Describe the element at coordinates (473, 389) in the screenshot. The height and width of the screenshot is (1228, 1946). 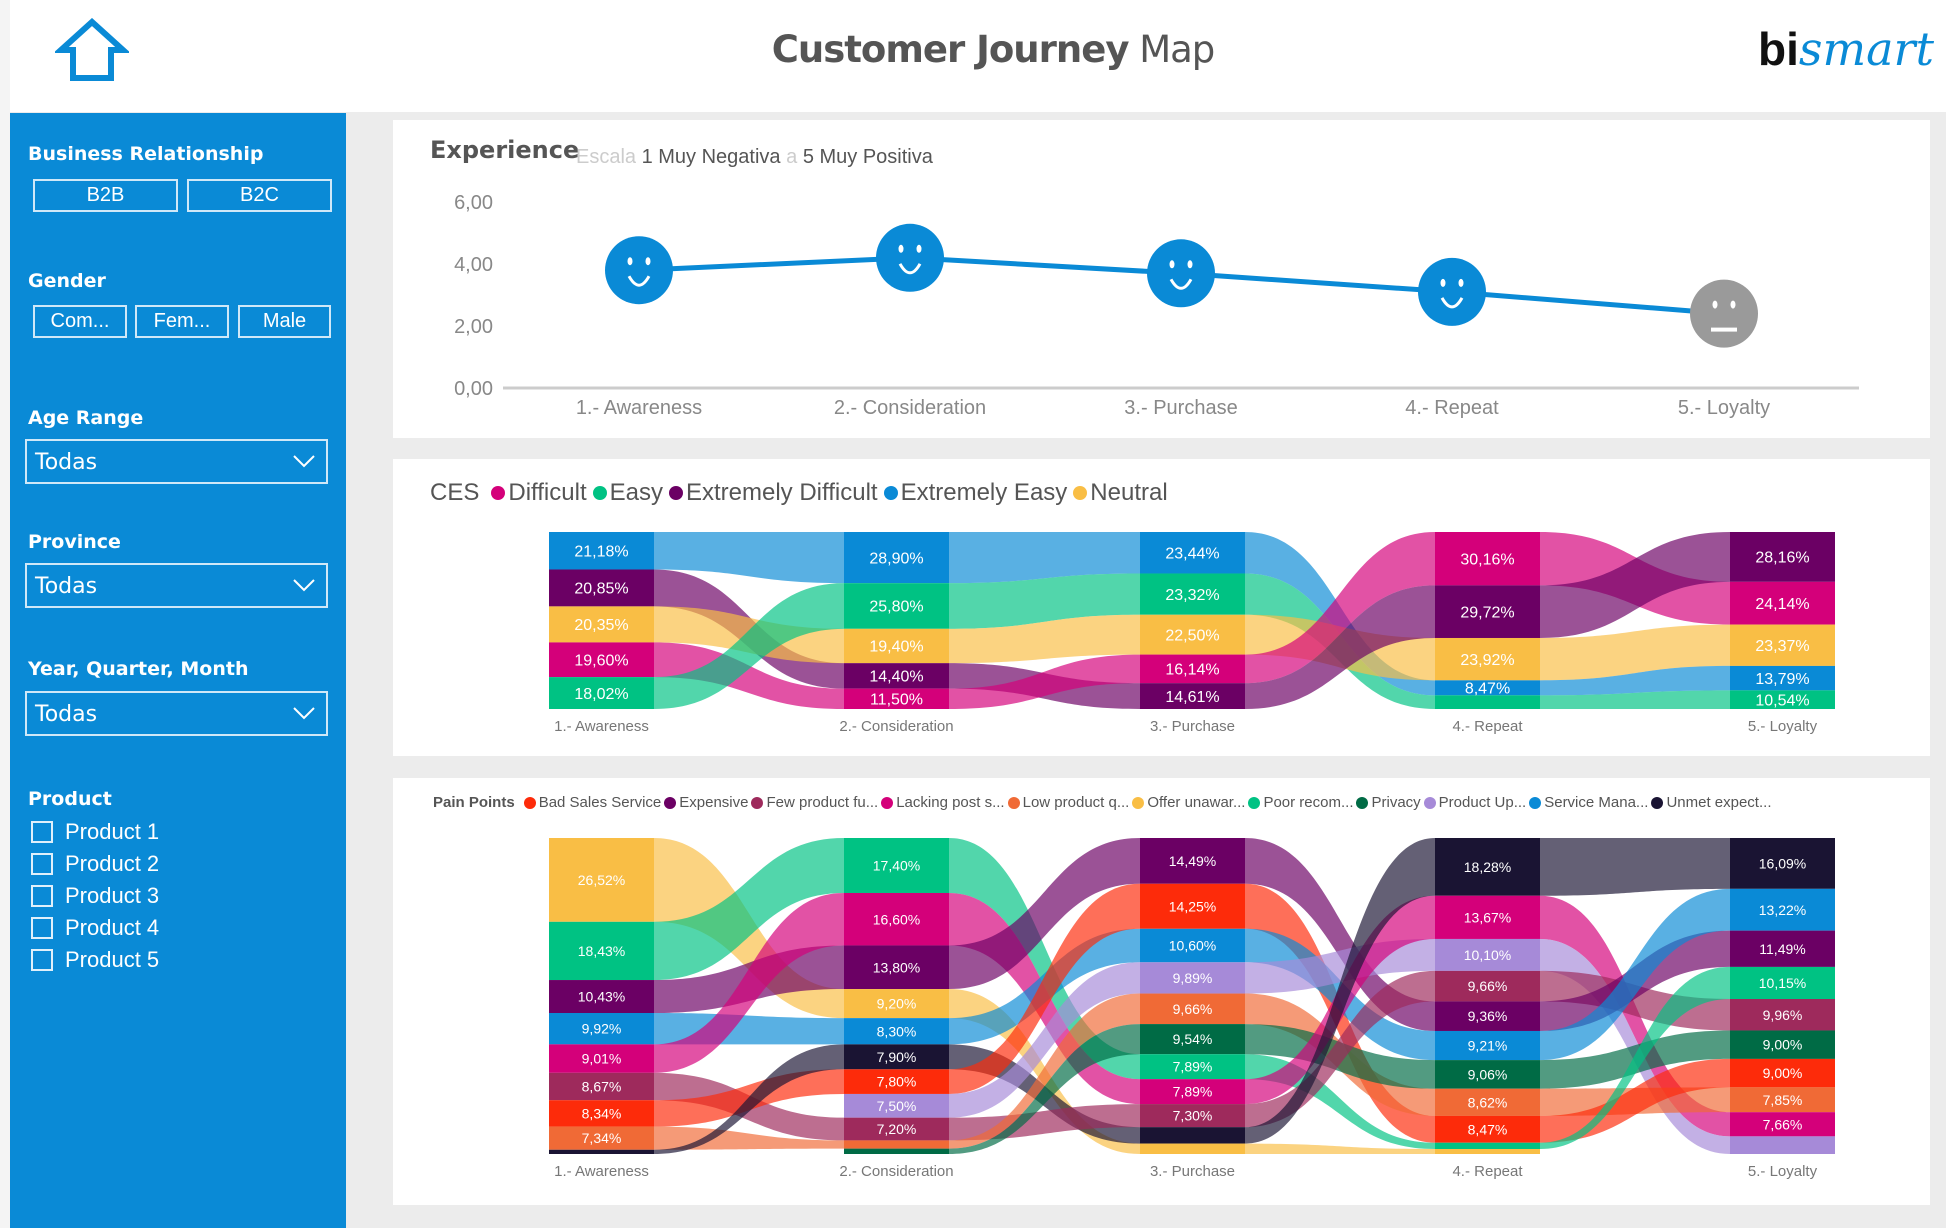
I see `y-tick-label: 0,00` at that location.